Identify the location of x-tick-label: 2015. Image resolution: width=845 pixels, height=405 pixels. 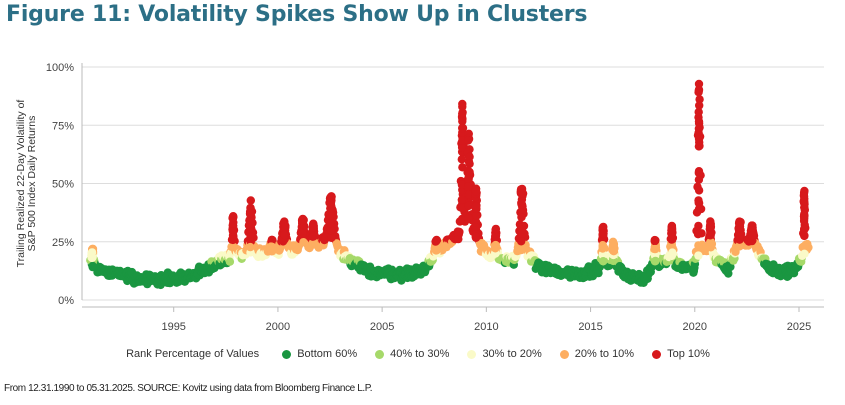
(590, 327).